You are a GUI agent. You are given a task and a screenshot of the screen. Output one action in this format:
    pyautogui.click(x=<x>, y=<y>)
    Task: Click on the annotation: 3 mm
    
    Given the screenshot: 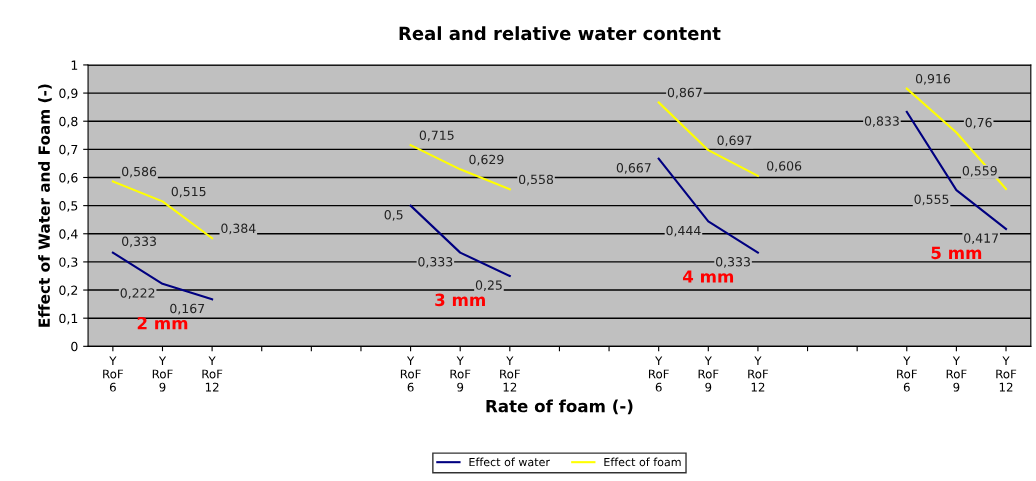 What is the action you would take?
    pyautogui.click(x=460, y=300)
    